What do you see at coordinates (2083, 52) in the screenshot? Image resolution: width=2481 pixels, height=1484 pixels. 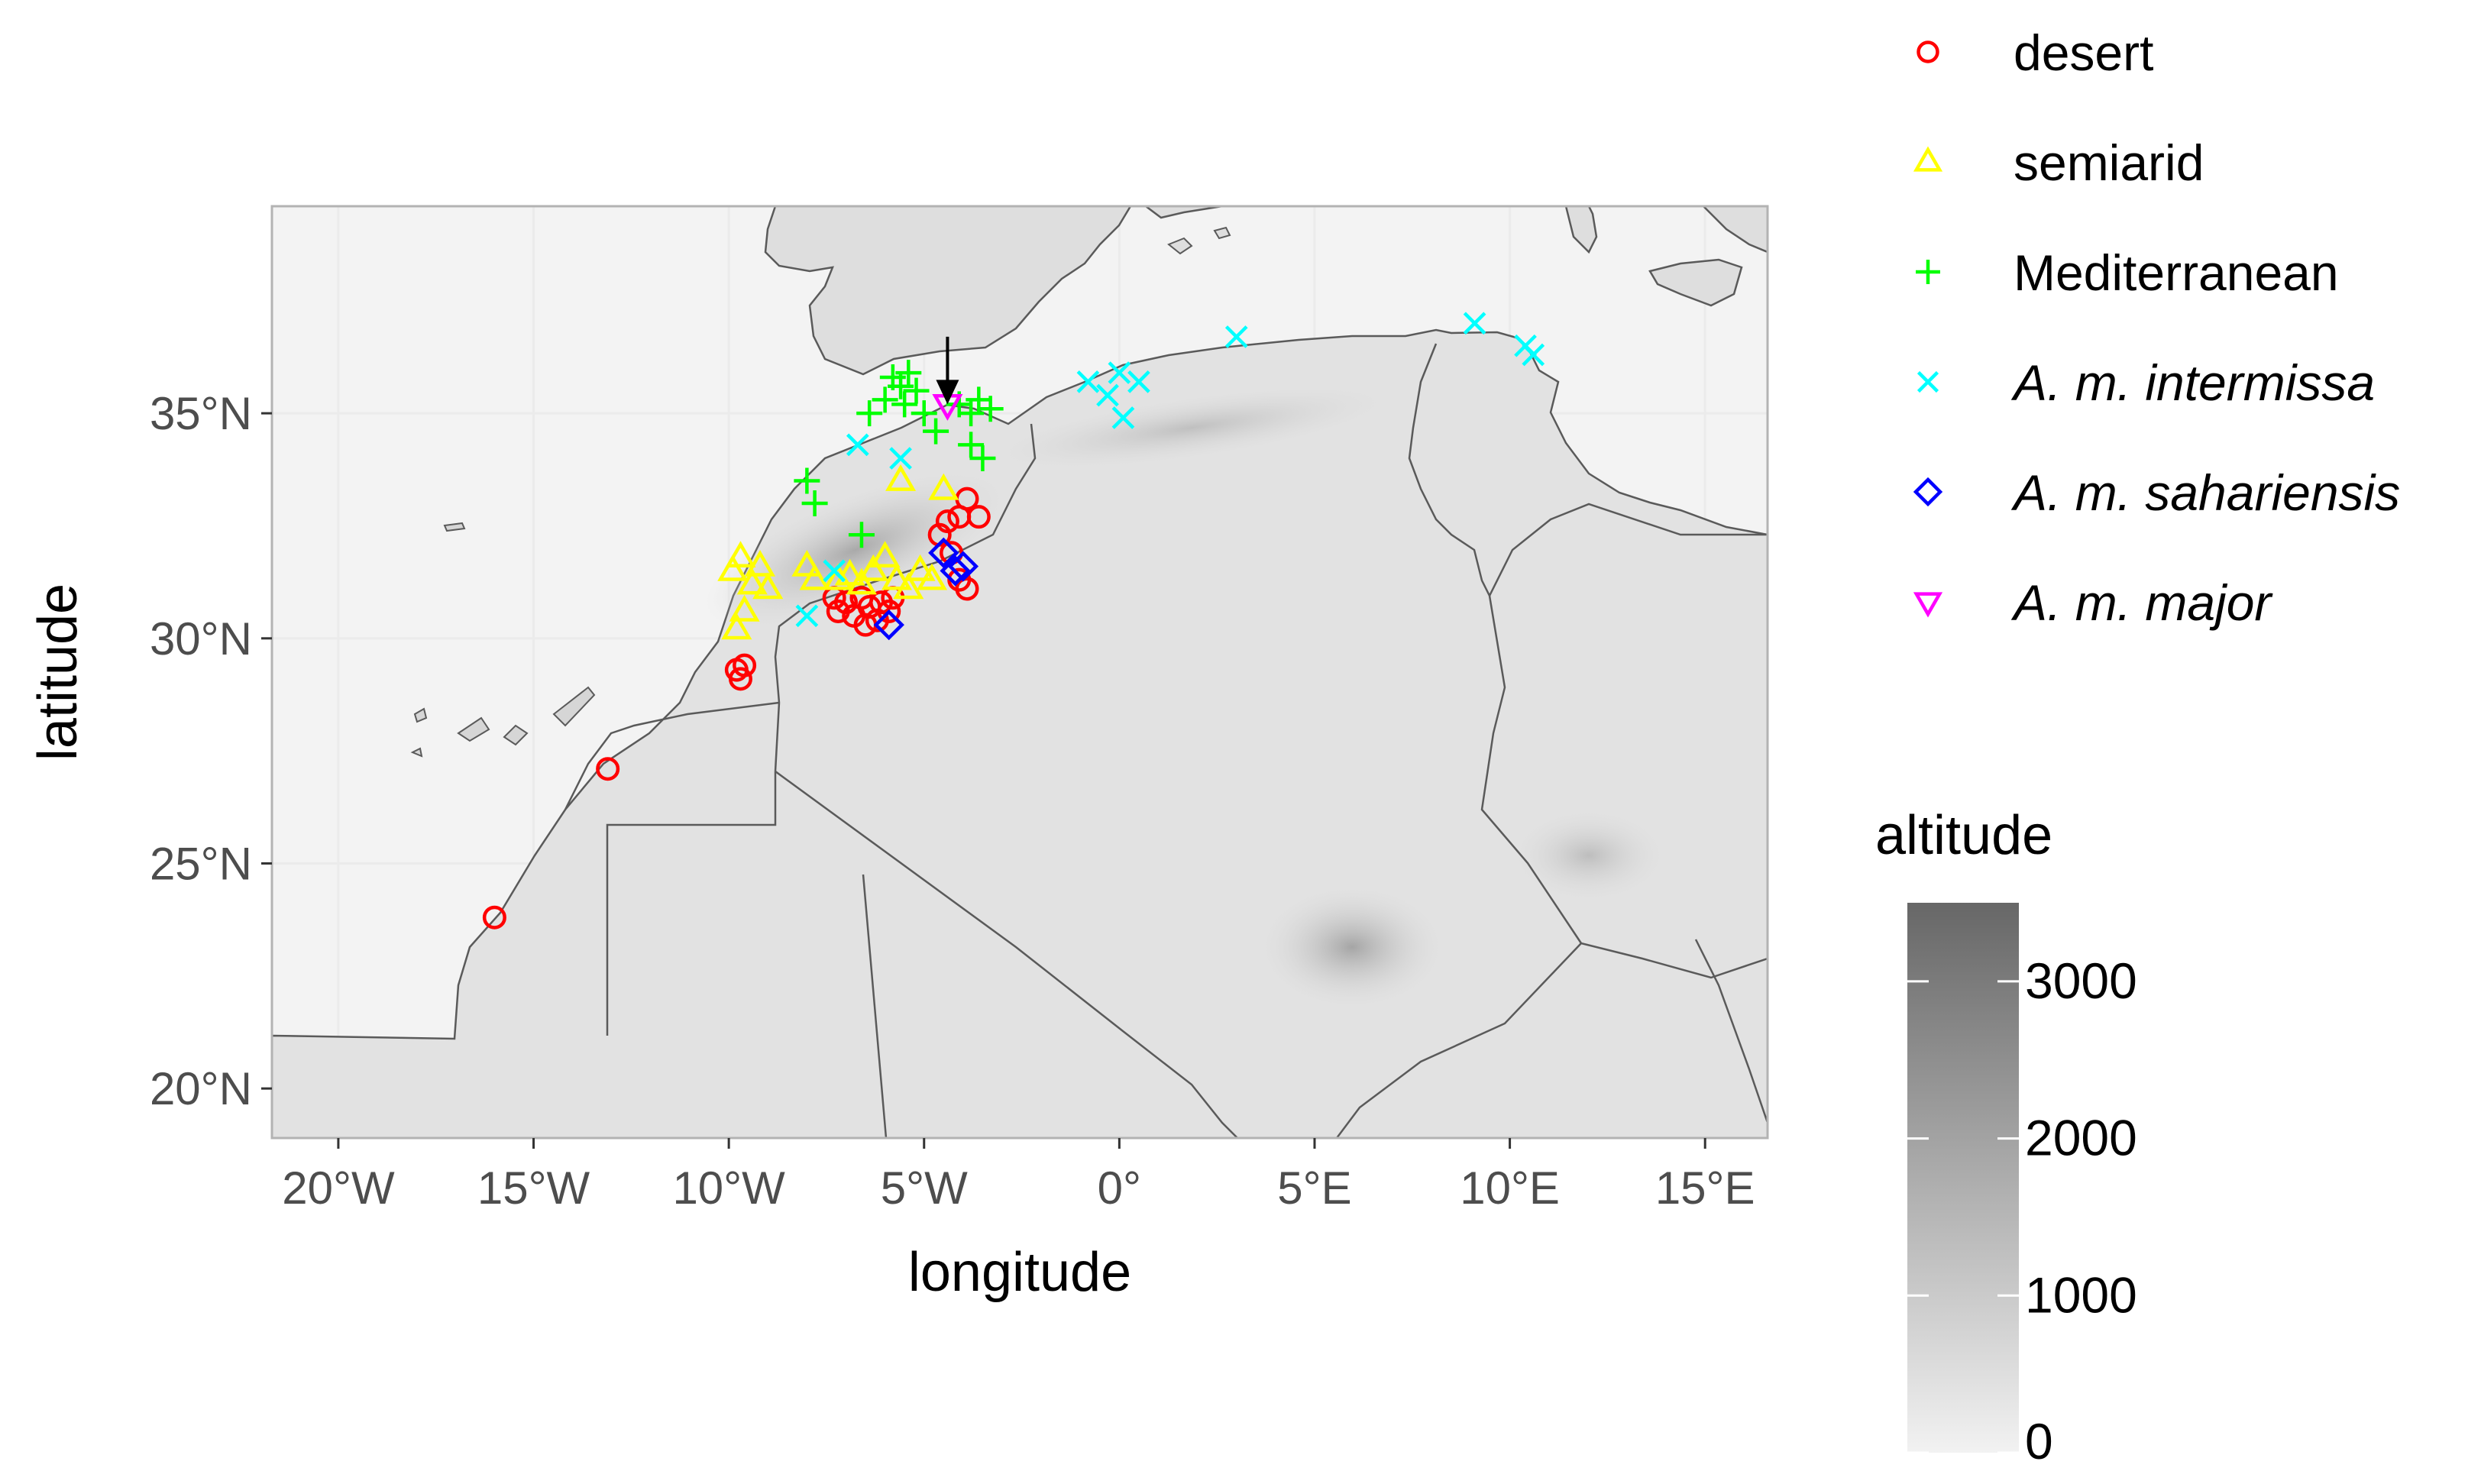 I see `legend-label-desert: desert` at bounding box center [2083, 52].